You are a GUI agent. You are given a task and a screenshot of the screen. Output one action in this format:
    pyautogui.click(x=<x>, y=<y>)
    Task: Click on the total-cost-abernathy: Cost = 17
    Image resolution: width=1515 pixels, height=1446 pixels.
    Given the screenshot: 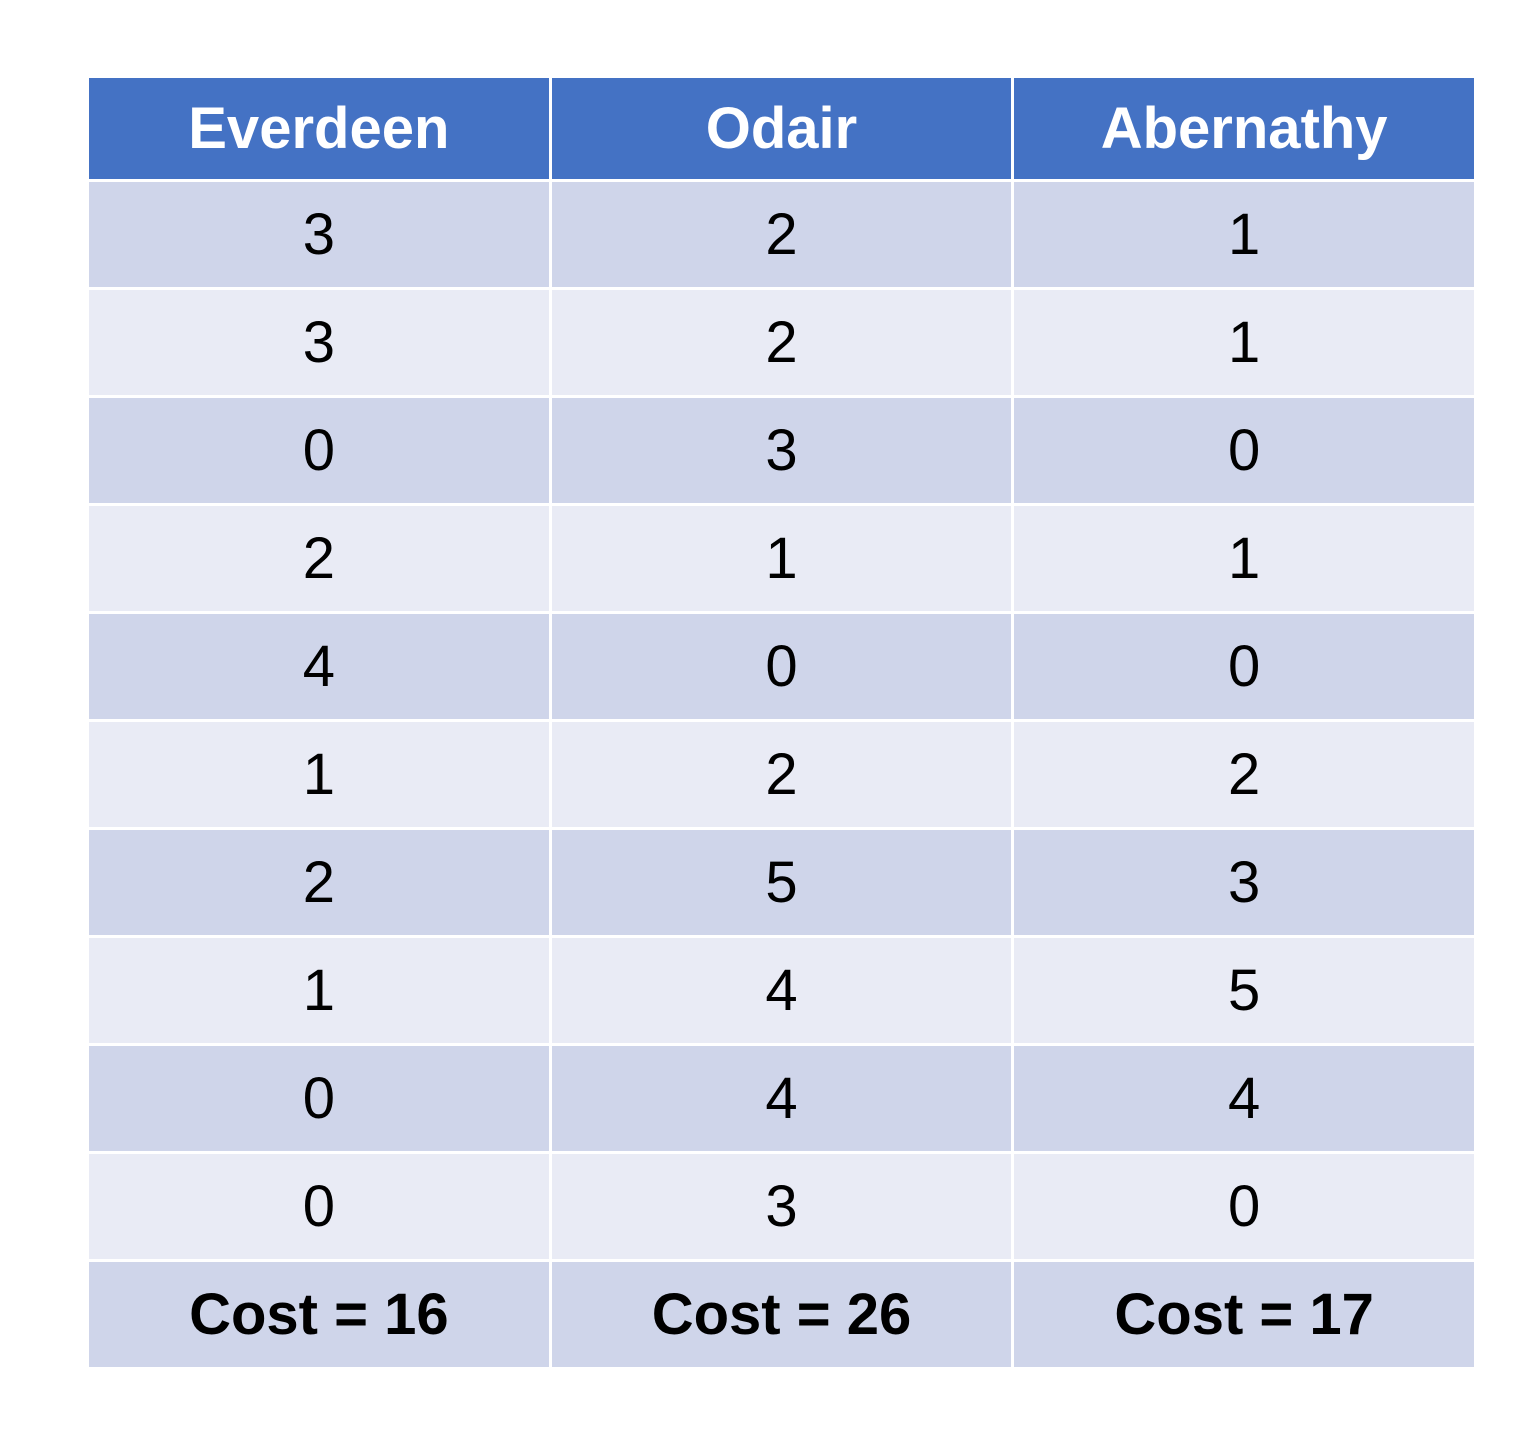 What is the action you would take?
    pyautogui.click(x=1244, y=1314)
    